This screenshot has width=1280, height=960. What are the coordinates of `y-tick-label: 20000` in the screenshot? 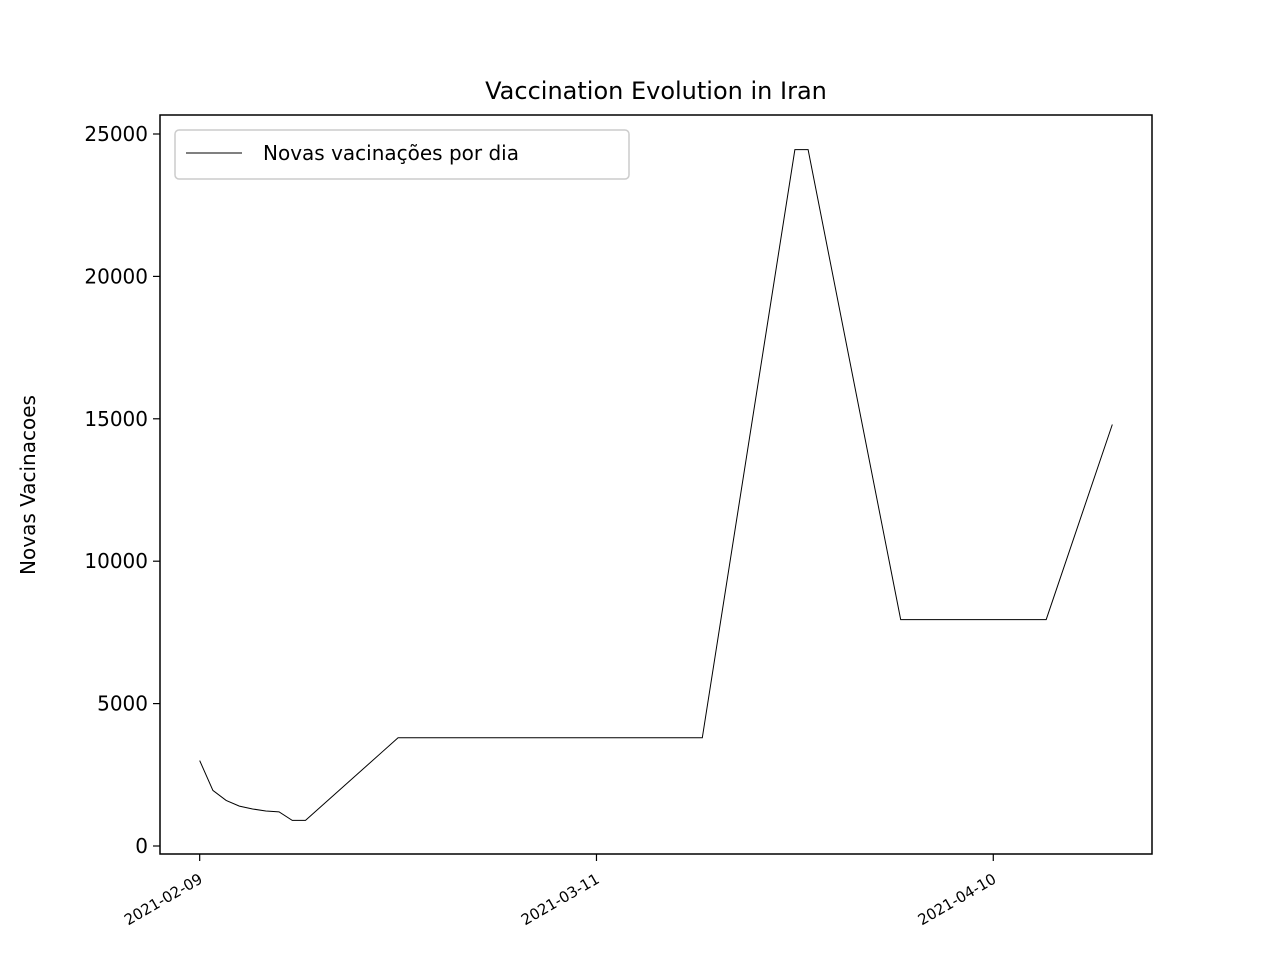 It's located at (116, 276).